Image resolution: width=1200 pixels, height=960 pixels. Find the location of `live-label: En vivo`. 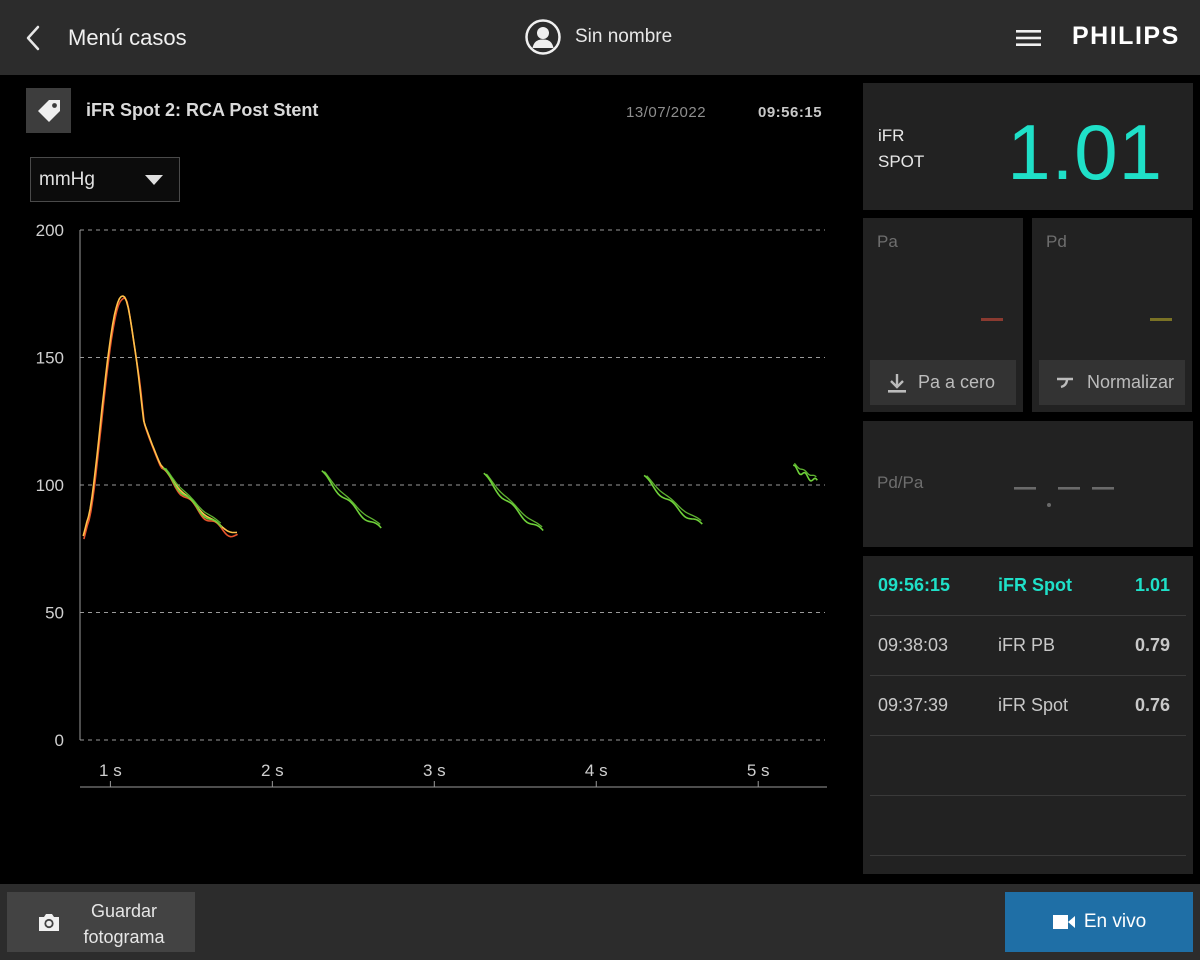

live-label: En vivo is located at coordinates (1115, 921).